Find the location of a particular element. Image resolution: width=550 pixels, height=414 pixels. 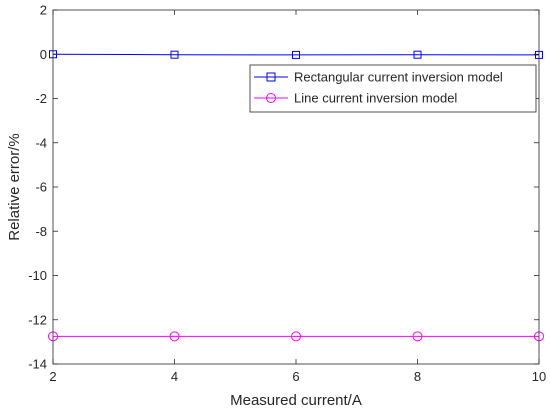

x-tick-label: 2 is located at coordinates (52, 376).